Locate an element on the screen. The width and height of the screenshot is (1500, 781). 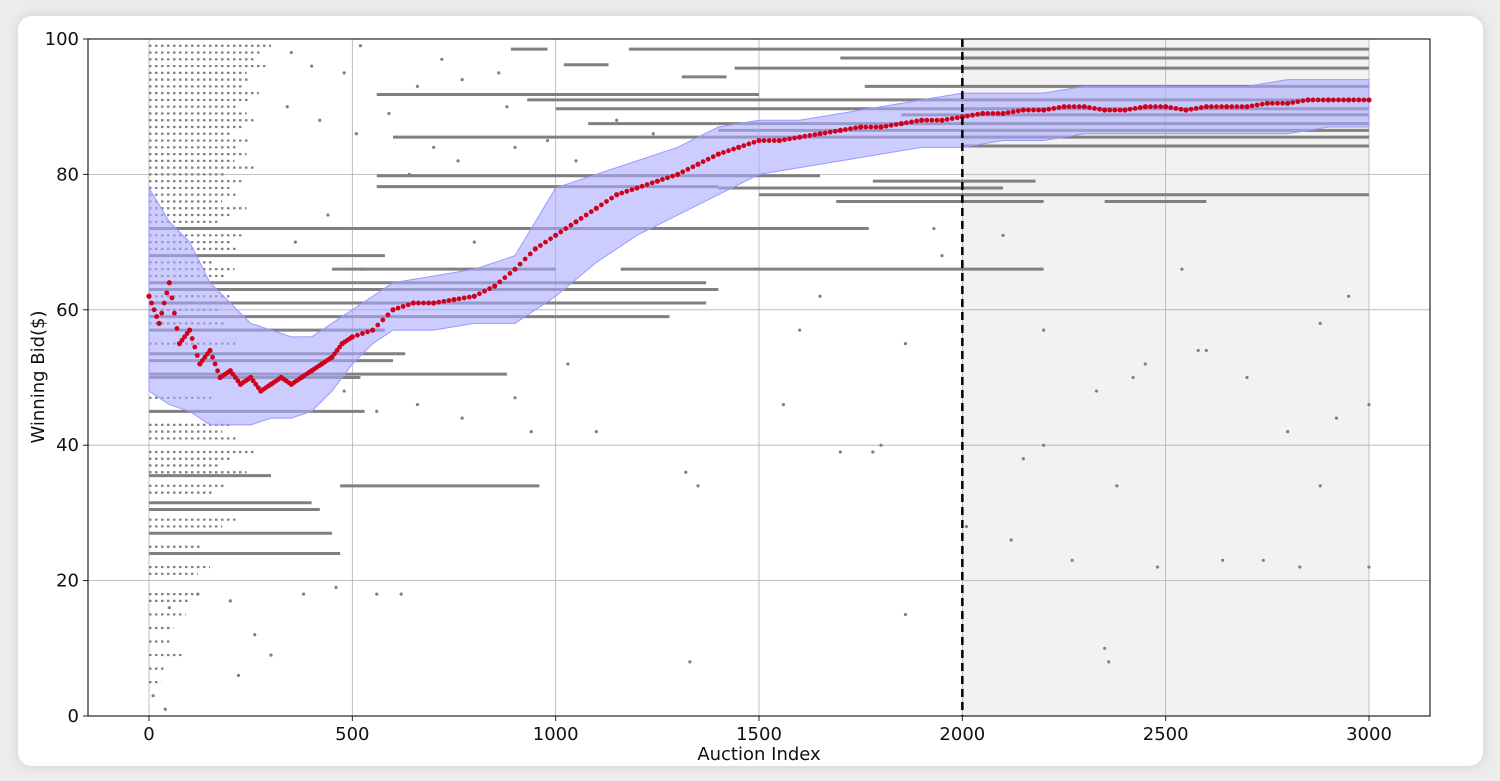
y-tick-label: 0 is located at coordinates (73, 716).